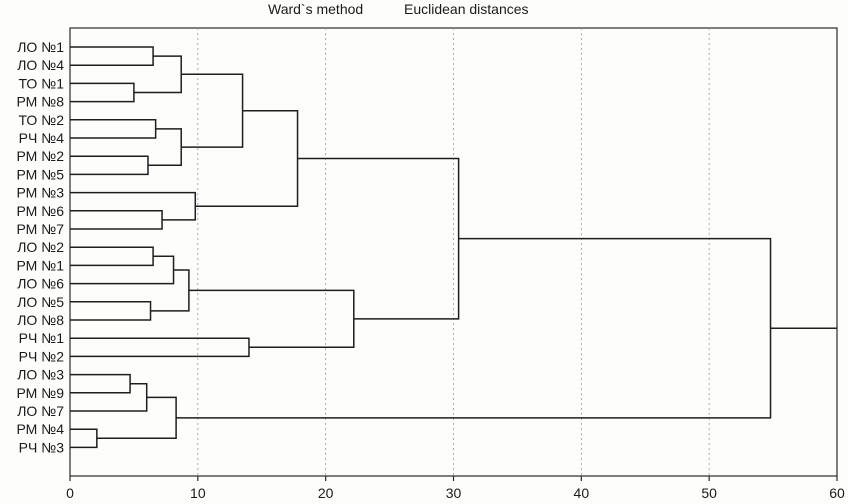  Describe the element at coordinates (40, 229) in the screenshot. I see `leaf-label: РМ №7` at that location.